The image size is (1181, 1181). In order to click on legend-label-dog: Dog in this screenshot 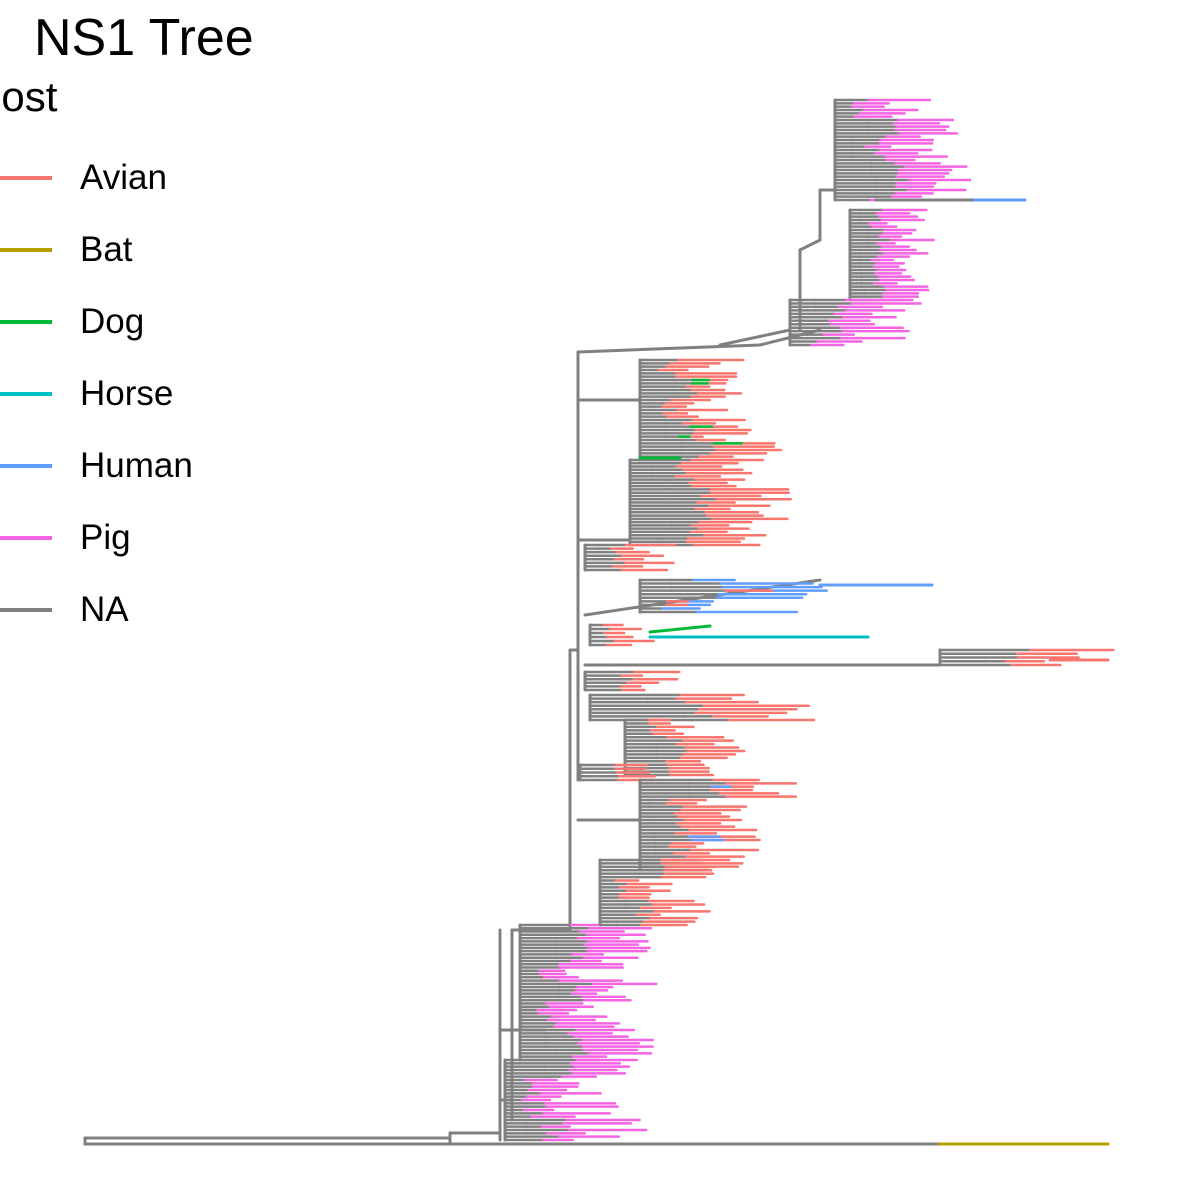, I will do `click(112, 321)`.